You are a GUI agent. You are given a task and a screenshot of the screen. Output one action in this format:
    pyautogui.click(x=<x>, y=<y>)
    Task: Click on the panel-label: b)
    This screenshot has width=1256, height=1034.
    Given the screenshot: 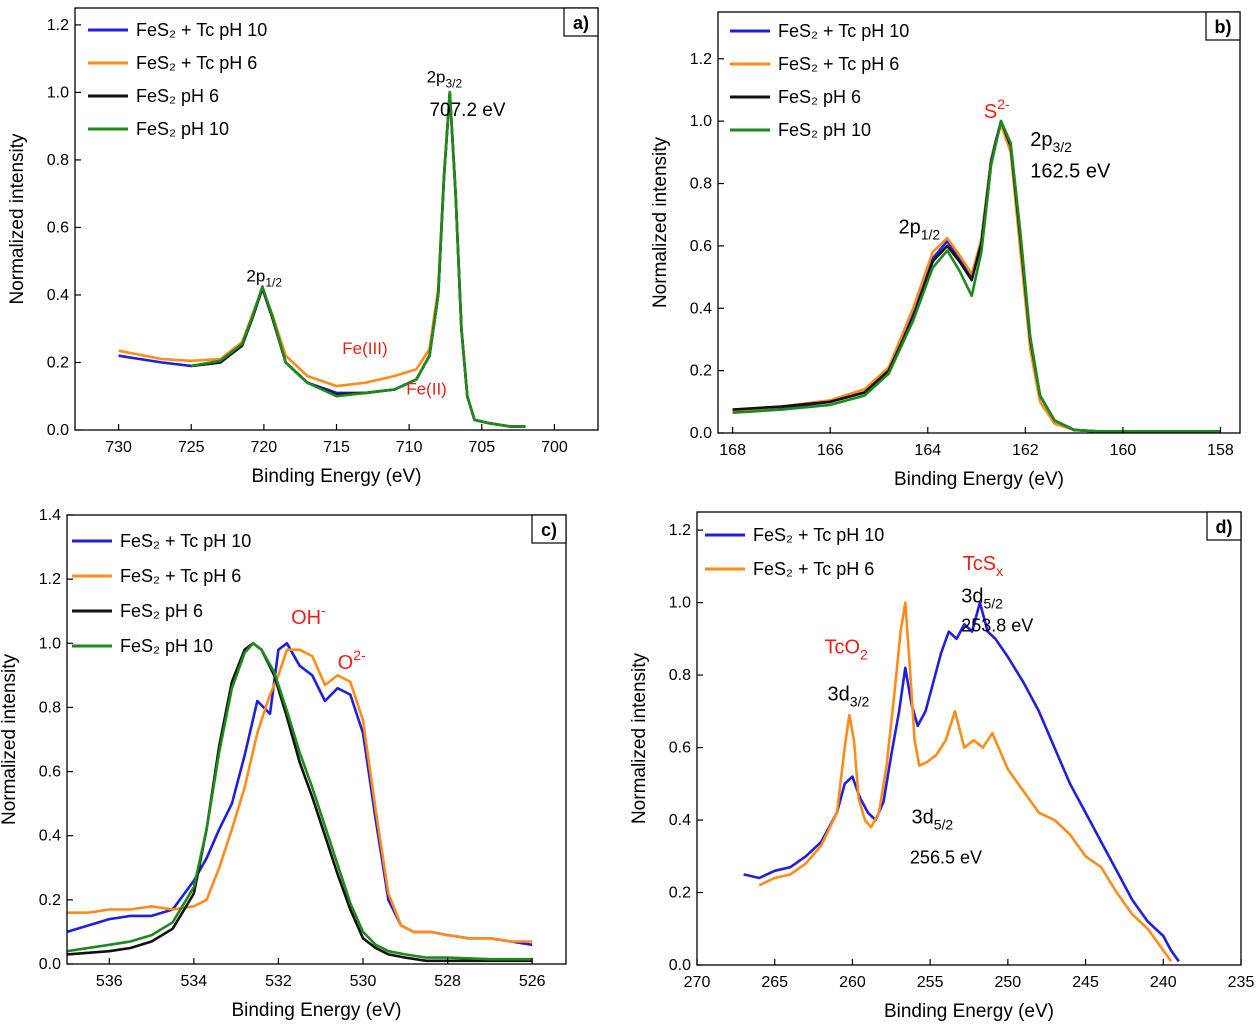 What is the action you would take?
    pyautogui.click(x=1223, y=26)
    